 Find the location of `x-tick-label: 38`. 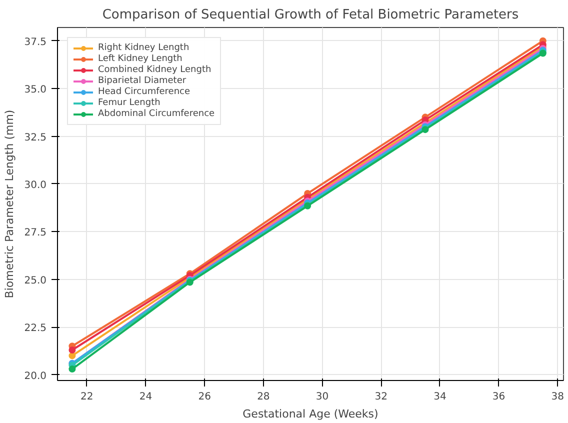

x-tick-label: 38 is located at coordinates (557, 397).